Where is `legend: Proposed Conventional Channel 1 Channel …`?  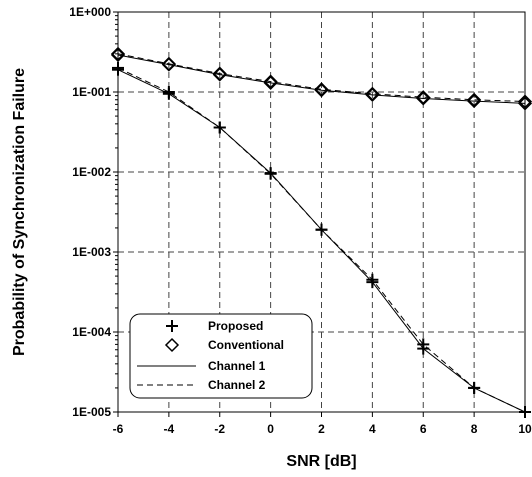
legend: Proposed Conventional Channel 1 Channel … is located at coordinates (221, 356).